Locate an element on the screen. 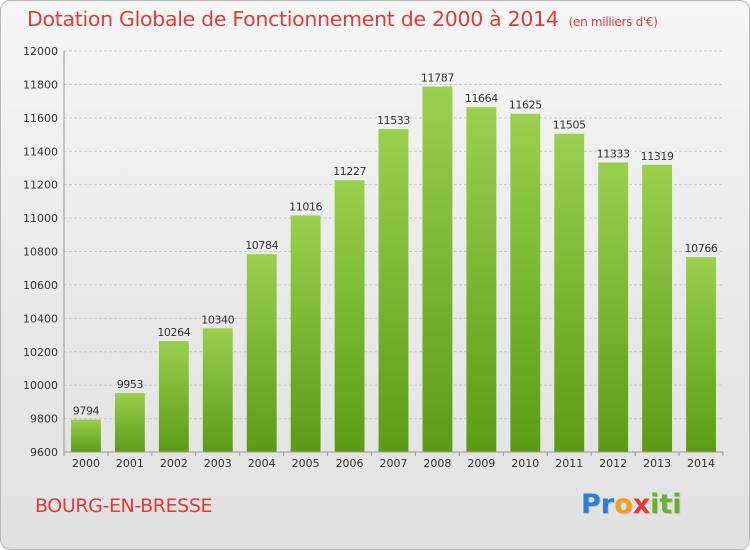 Image resolution: width=750 pixels, height=550 pixels. bar-value-label: 10340 is located at coordinates (217, 319).